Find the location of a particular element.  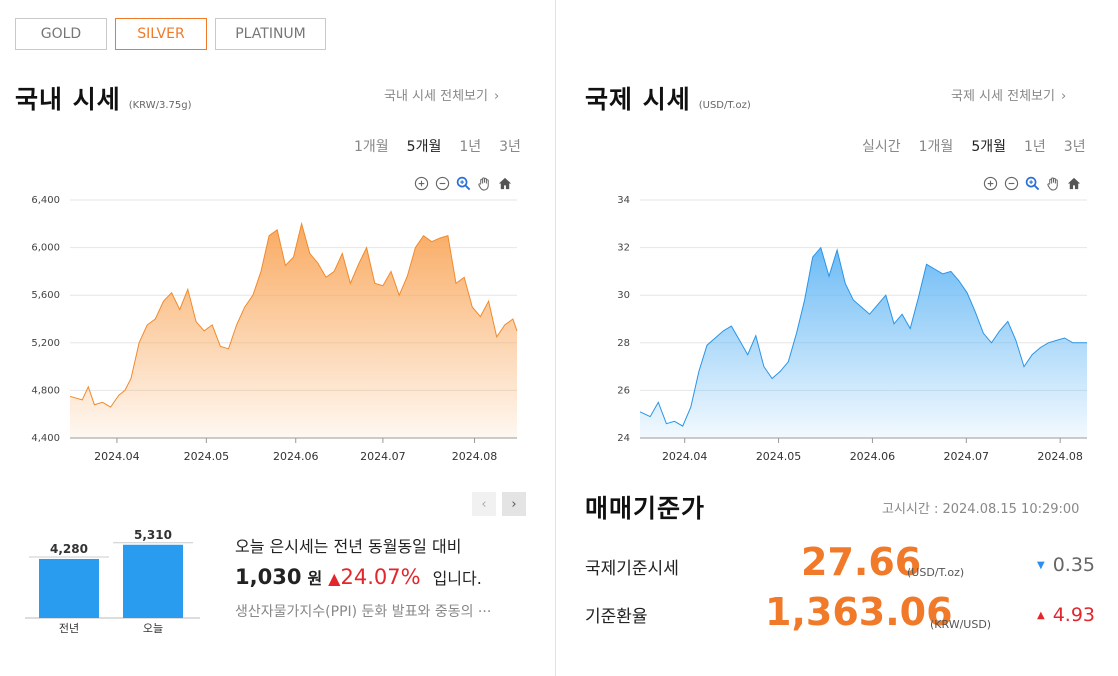

row-change: ▲ 4.93 is located at coordinates (1066, 615).